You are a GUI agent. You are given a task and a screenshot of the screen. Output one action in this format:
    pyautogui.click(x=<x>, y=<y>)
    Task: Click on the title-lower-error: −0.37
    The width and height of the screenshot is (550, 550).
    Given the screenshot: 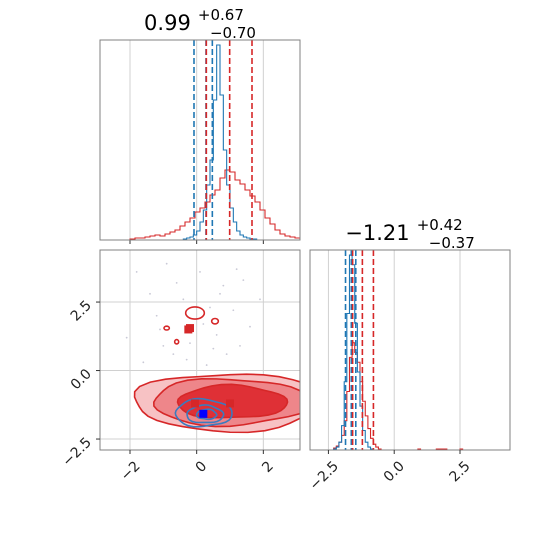 What is the action you would take?
    pyautogui.click(x=452, y=243)
    